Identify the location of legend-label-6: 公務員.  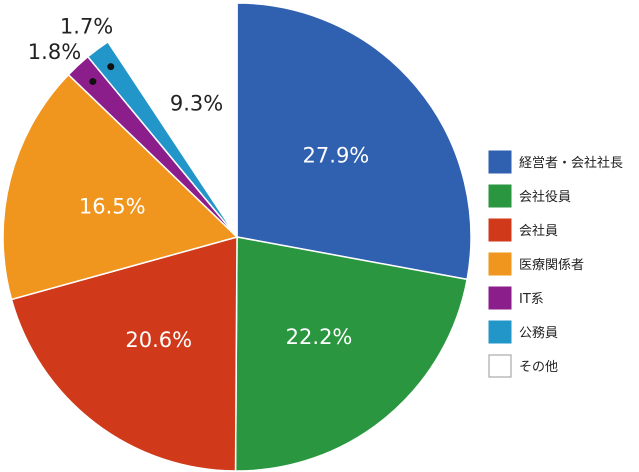
(538, 333).